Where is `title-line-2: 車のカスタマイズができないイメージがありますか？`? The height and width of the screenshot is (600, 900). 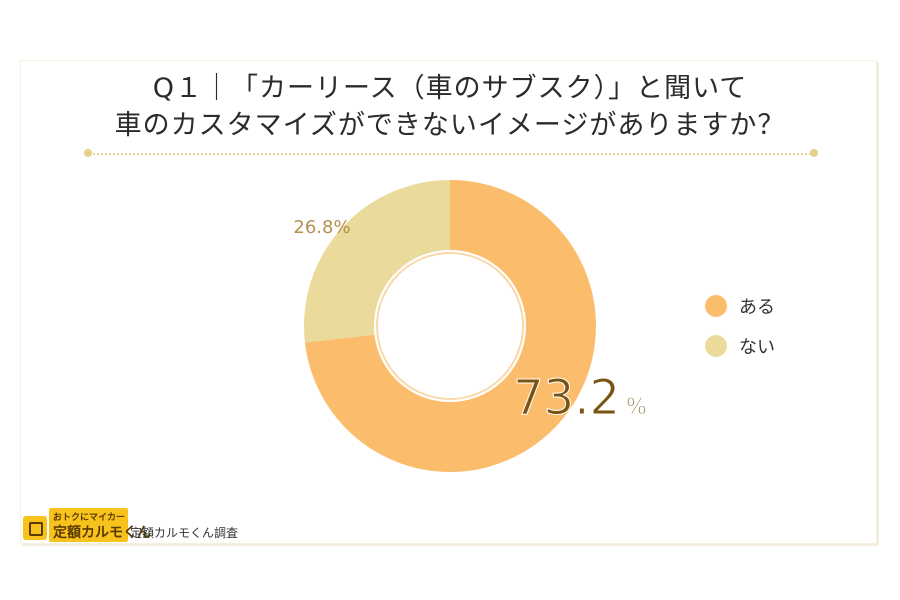
title-line-2: 車のカスタマイズができないイメージがありますか？ is located at coordinates (450, 125).